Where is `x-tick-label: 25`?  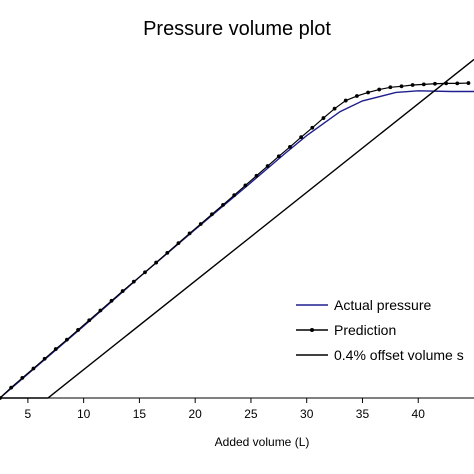
x-tick-label: 25 is located at coordinates (251, 414).